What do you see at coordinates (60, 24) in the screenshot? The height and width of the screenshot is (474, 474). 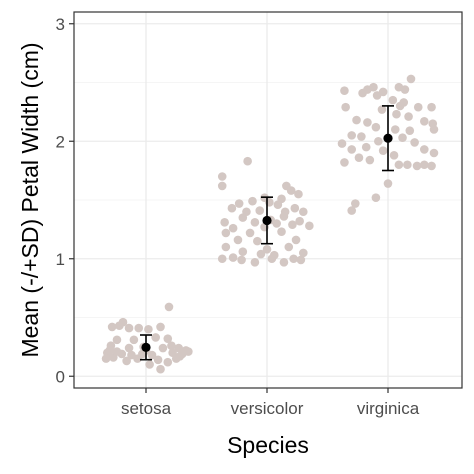 I see `y-tick-label: 3` at bounding box center [60, 24].